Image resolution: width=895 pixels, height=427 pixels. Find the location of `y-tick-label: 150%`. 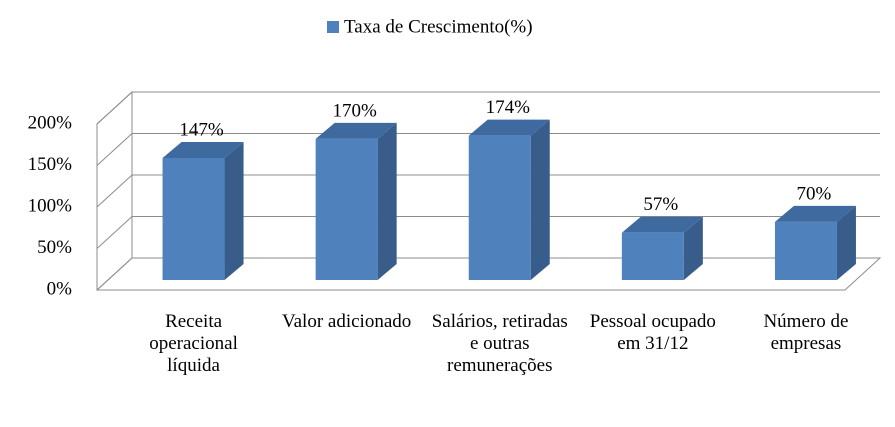

y-tick-label: 150% is located at coordinates (50, 164).